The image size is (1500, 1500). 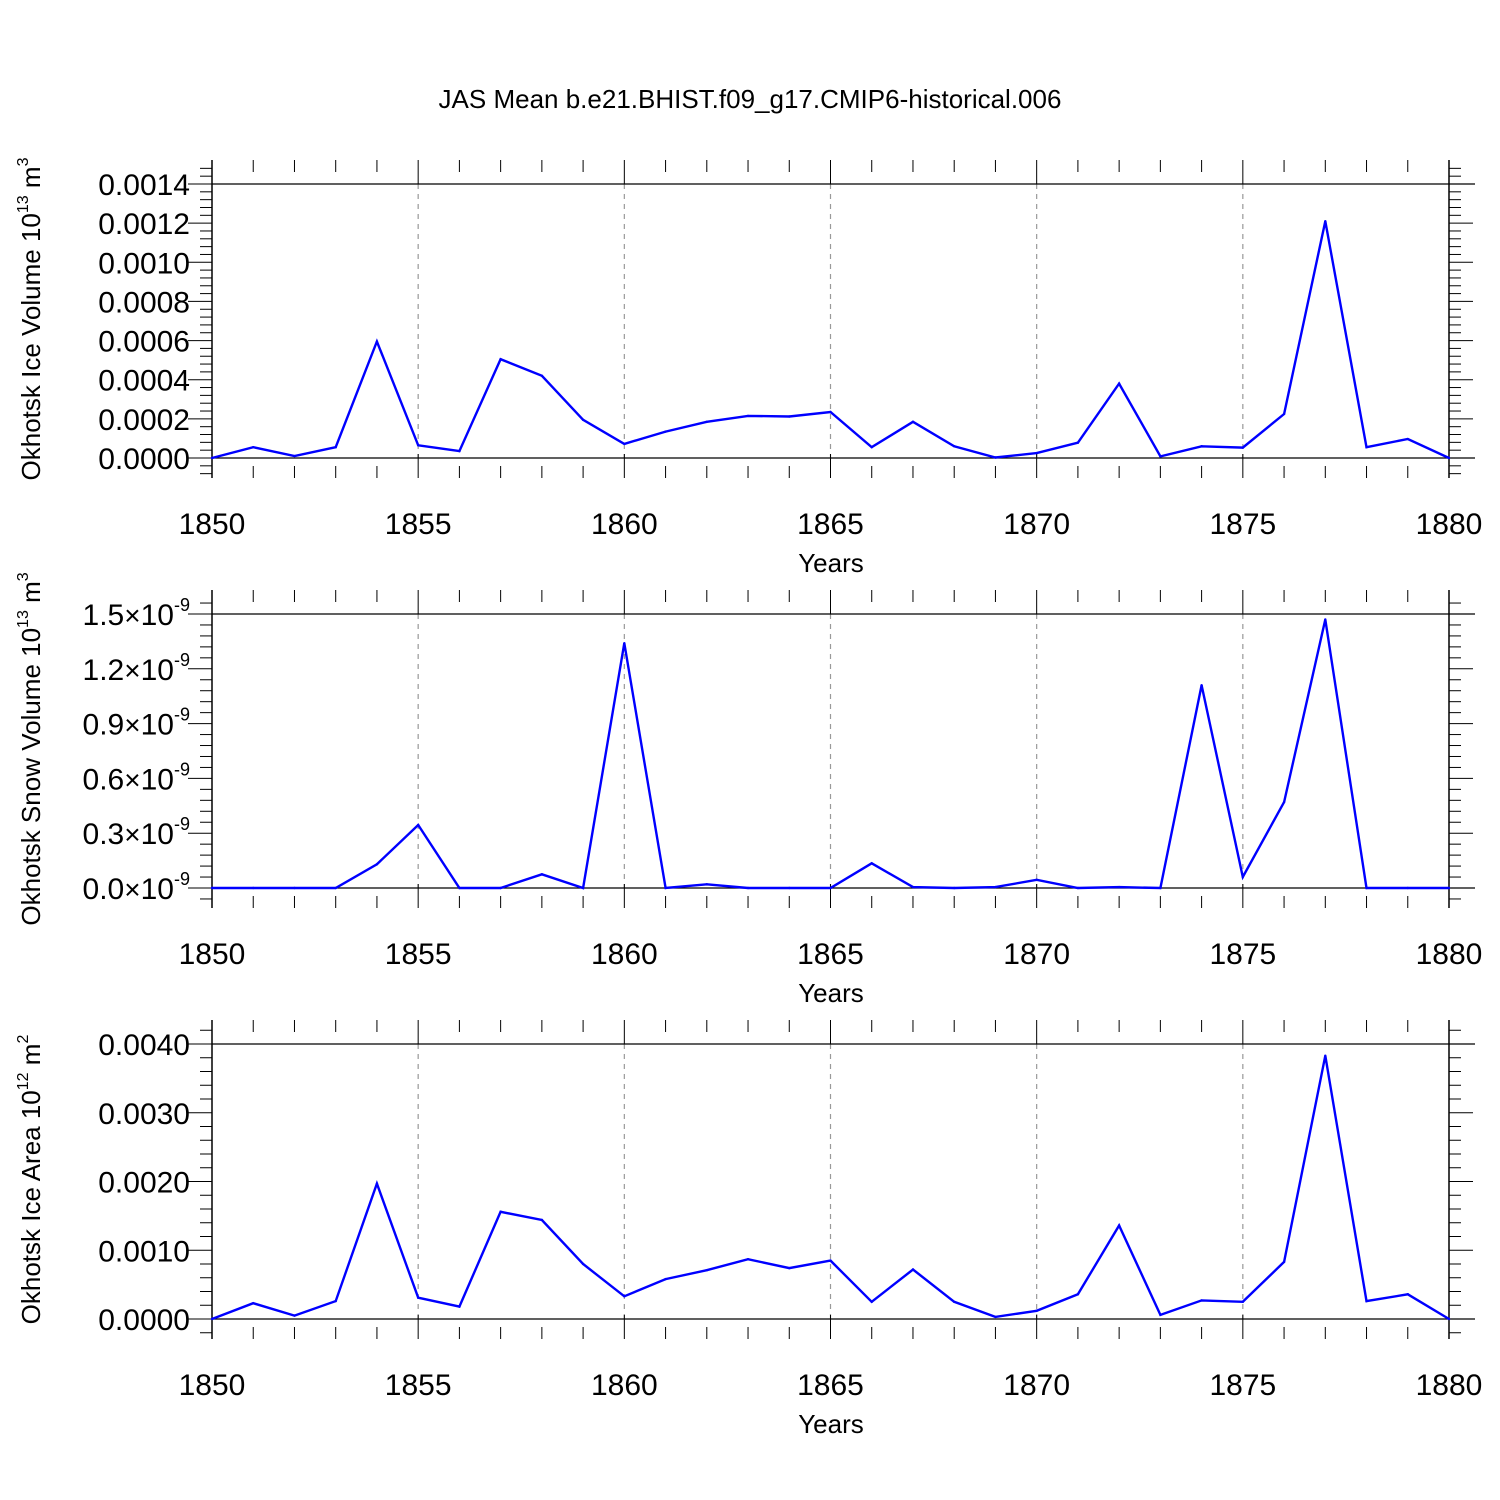 I want to click on y-tick-label: 0.0010, so click(x=144, y=1251).